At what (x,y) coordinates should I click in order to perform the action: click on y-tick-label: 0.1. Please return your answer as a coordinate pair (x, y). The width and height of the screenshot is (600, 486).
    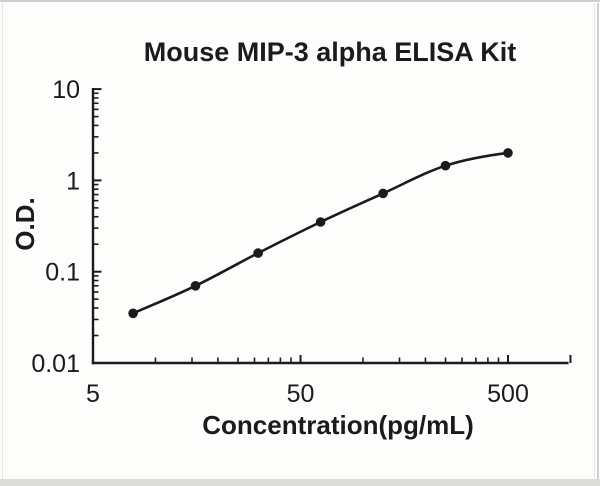
    Looking at the image, I should click on (62, 273).